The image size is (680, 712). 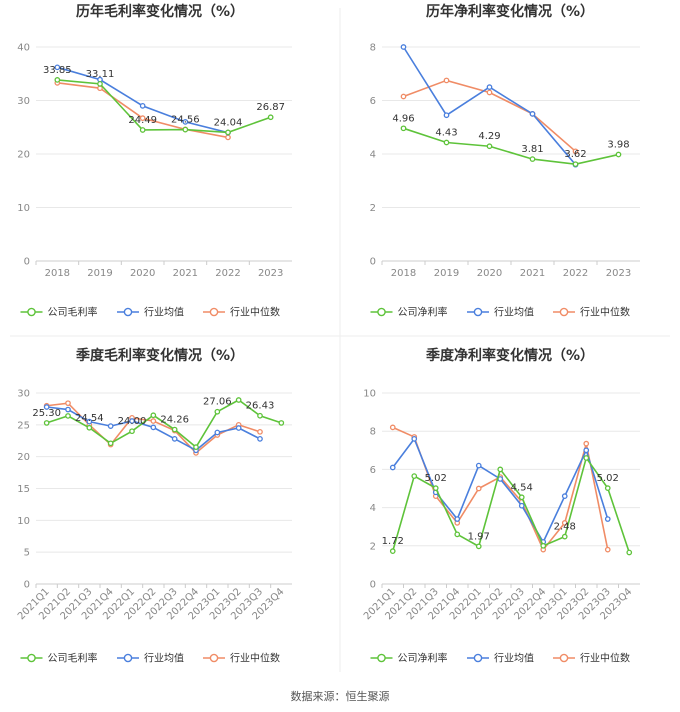 I want to click on data-label: 3.98, so click(x=618, y=145).